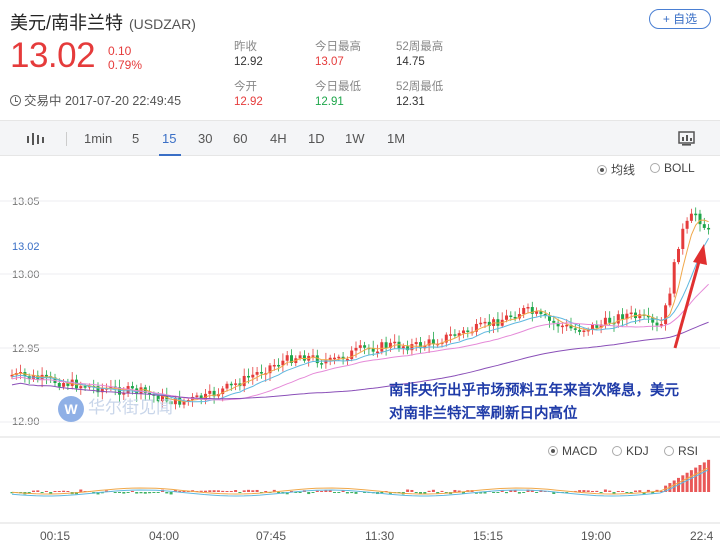  What do you see at coordinates (71, 408) in the screenshot?
I see `watermark-logo: W` at bounding box center [71, 408].